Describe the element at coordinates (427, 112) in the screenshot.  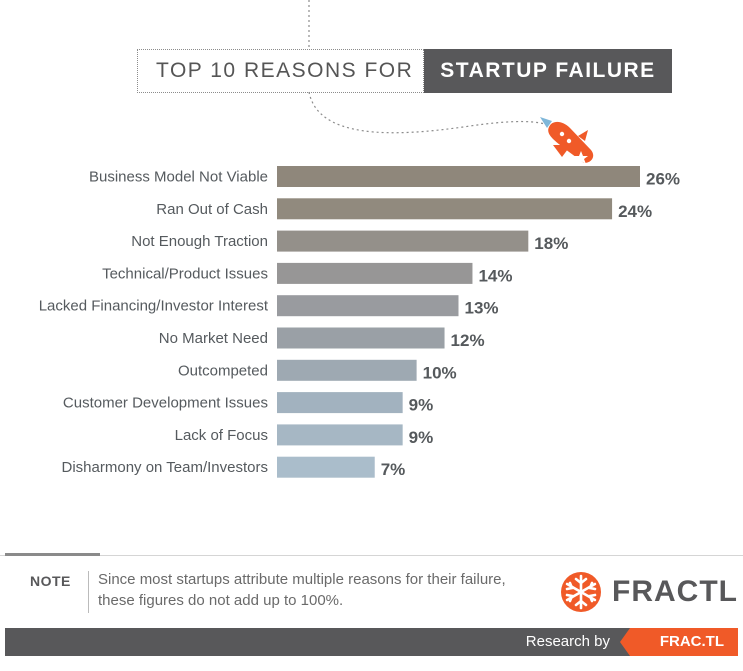
I see `rocket-trail` at that location.